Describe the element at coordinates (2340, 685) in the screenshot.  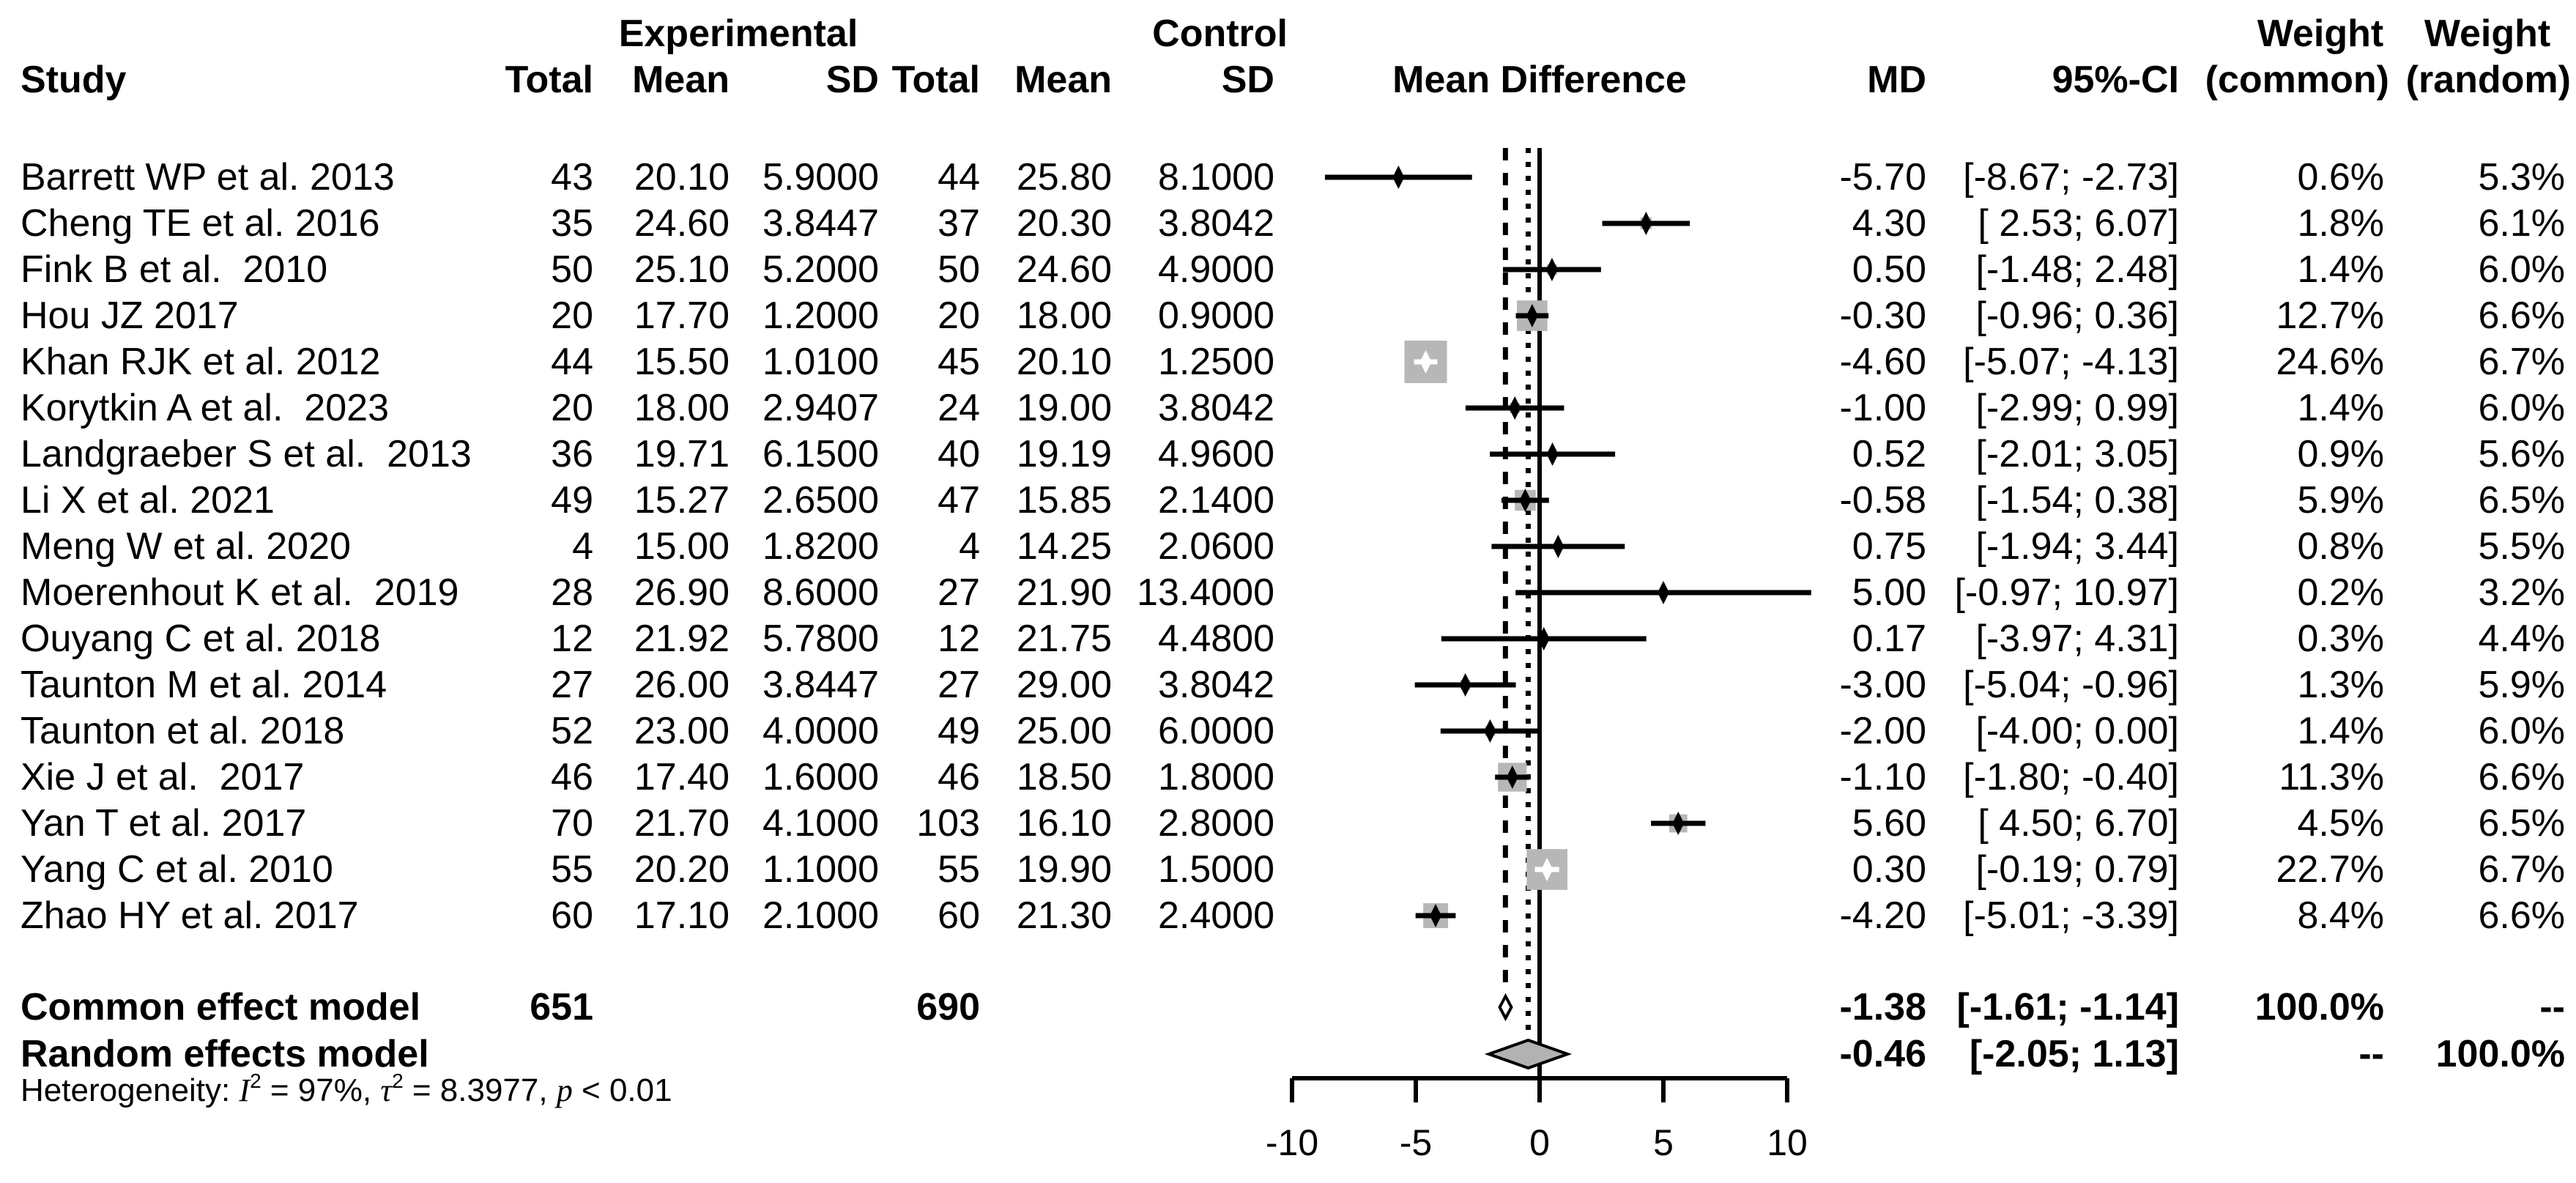
I see `cell-weight-common: 1.3%` at that location.